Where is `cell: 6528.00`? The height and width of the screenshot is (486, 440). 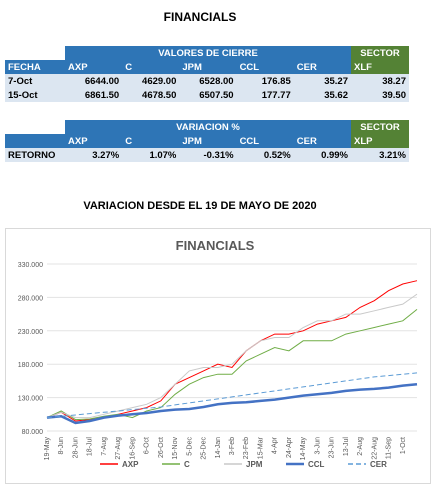
cell: 6528.00 is located at coordinates (208, 81).